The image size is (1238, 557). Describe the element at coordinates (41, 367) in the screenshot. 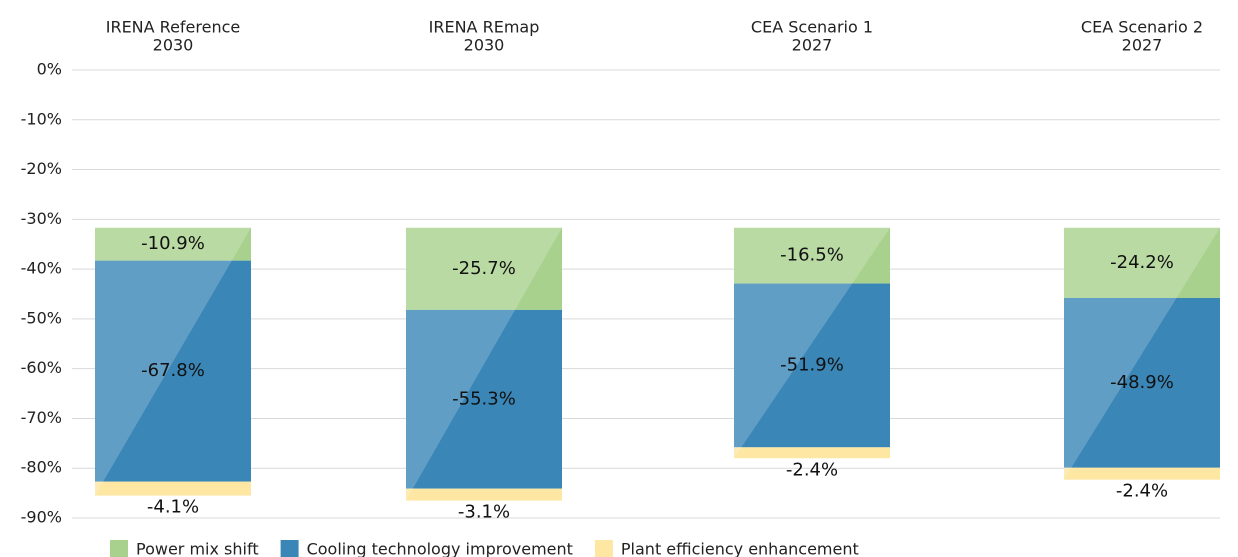

I see `y-tick-label: -60%` at that location.